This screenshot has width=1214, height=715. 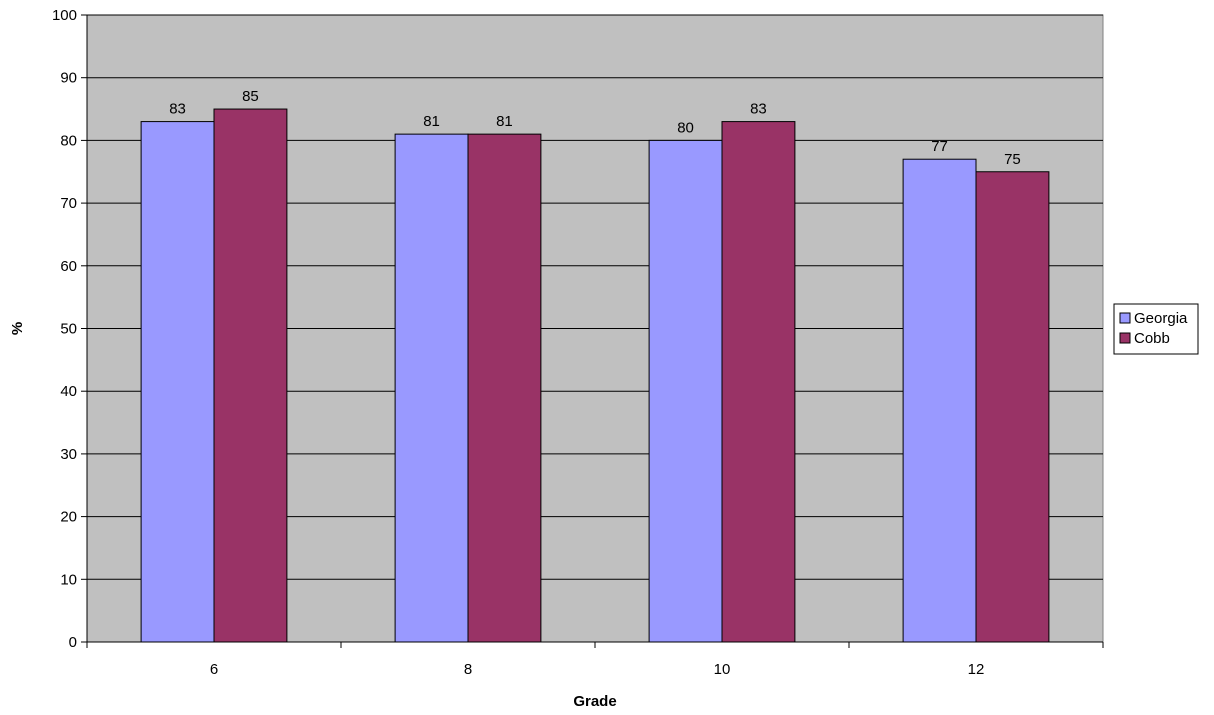 I want to click on x-tick-label: 8, so click(x=468, y=669).